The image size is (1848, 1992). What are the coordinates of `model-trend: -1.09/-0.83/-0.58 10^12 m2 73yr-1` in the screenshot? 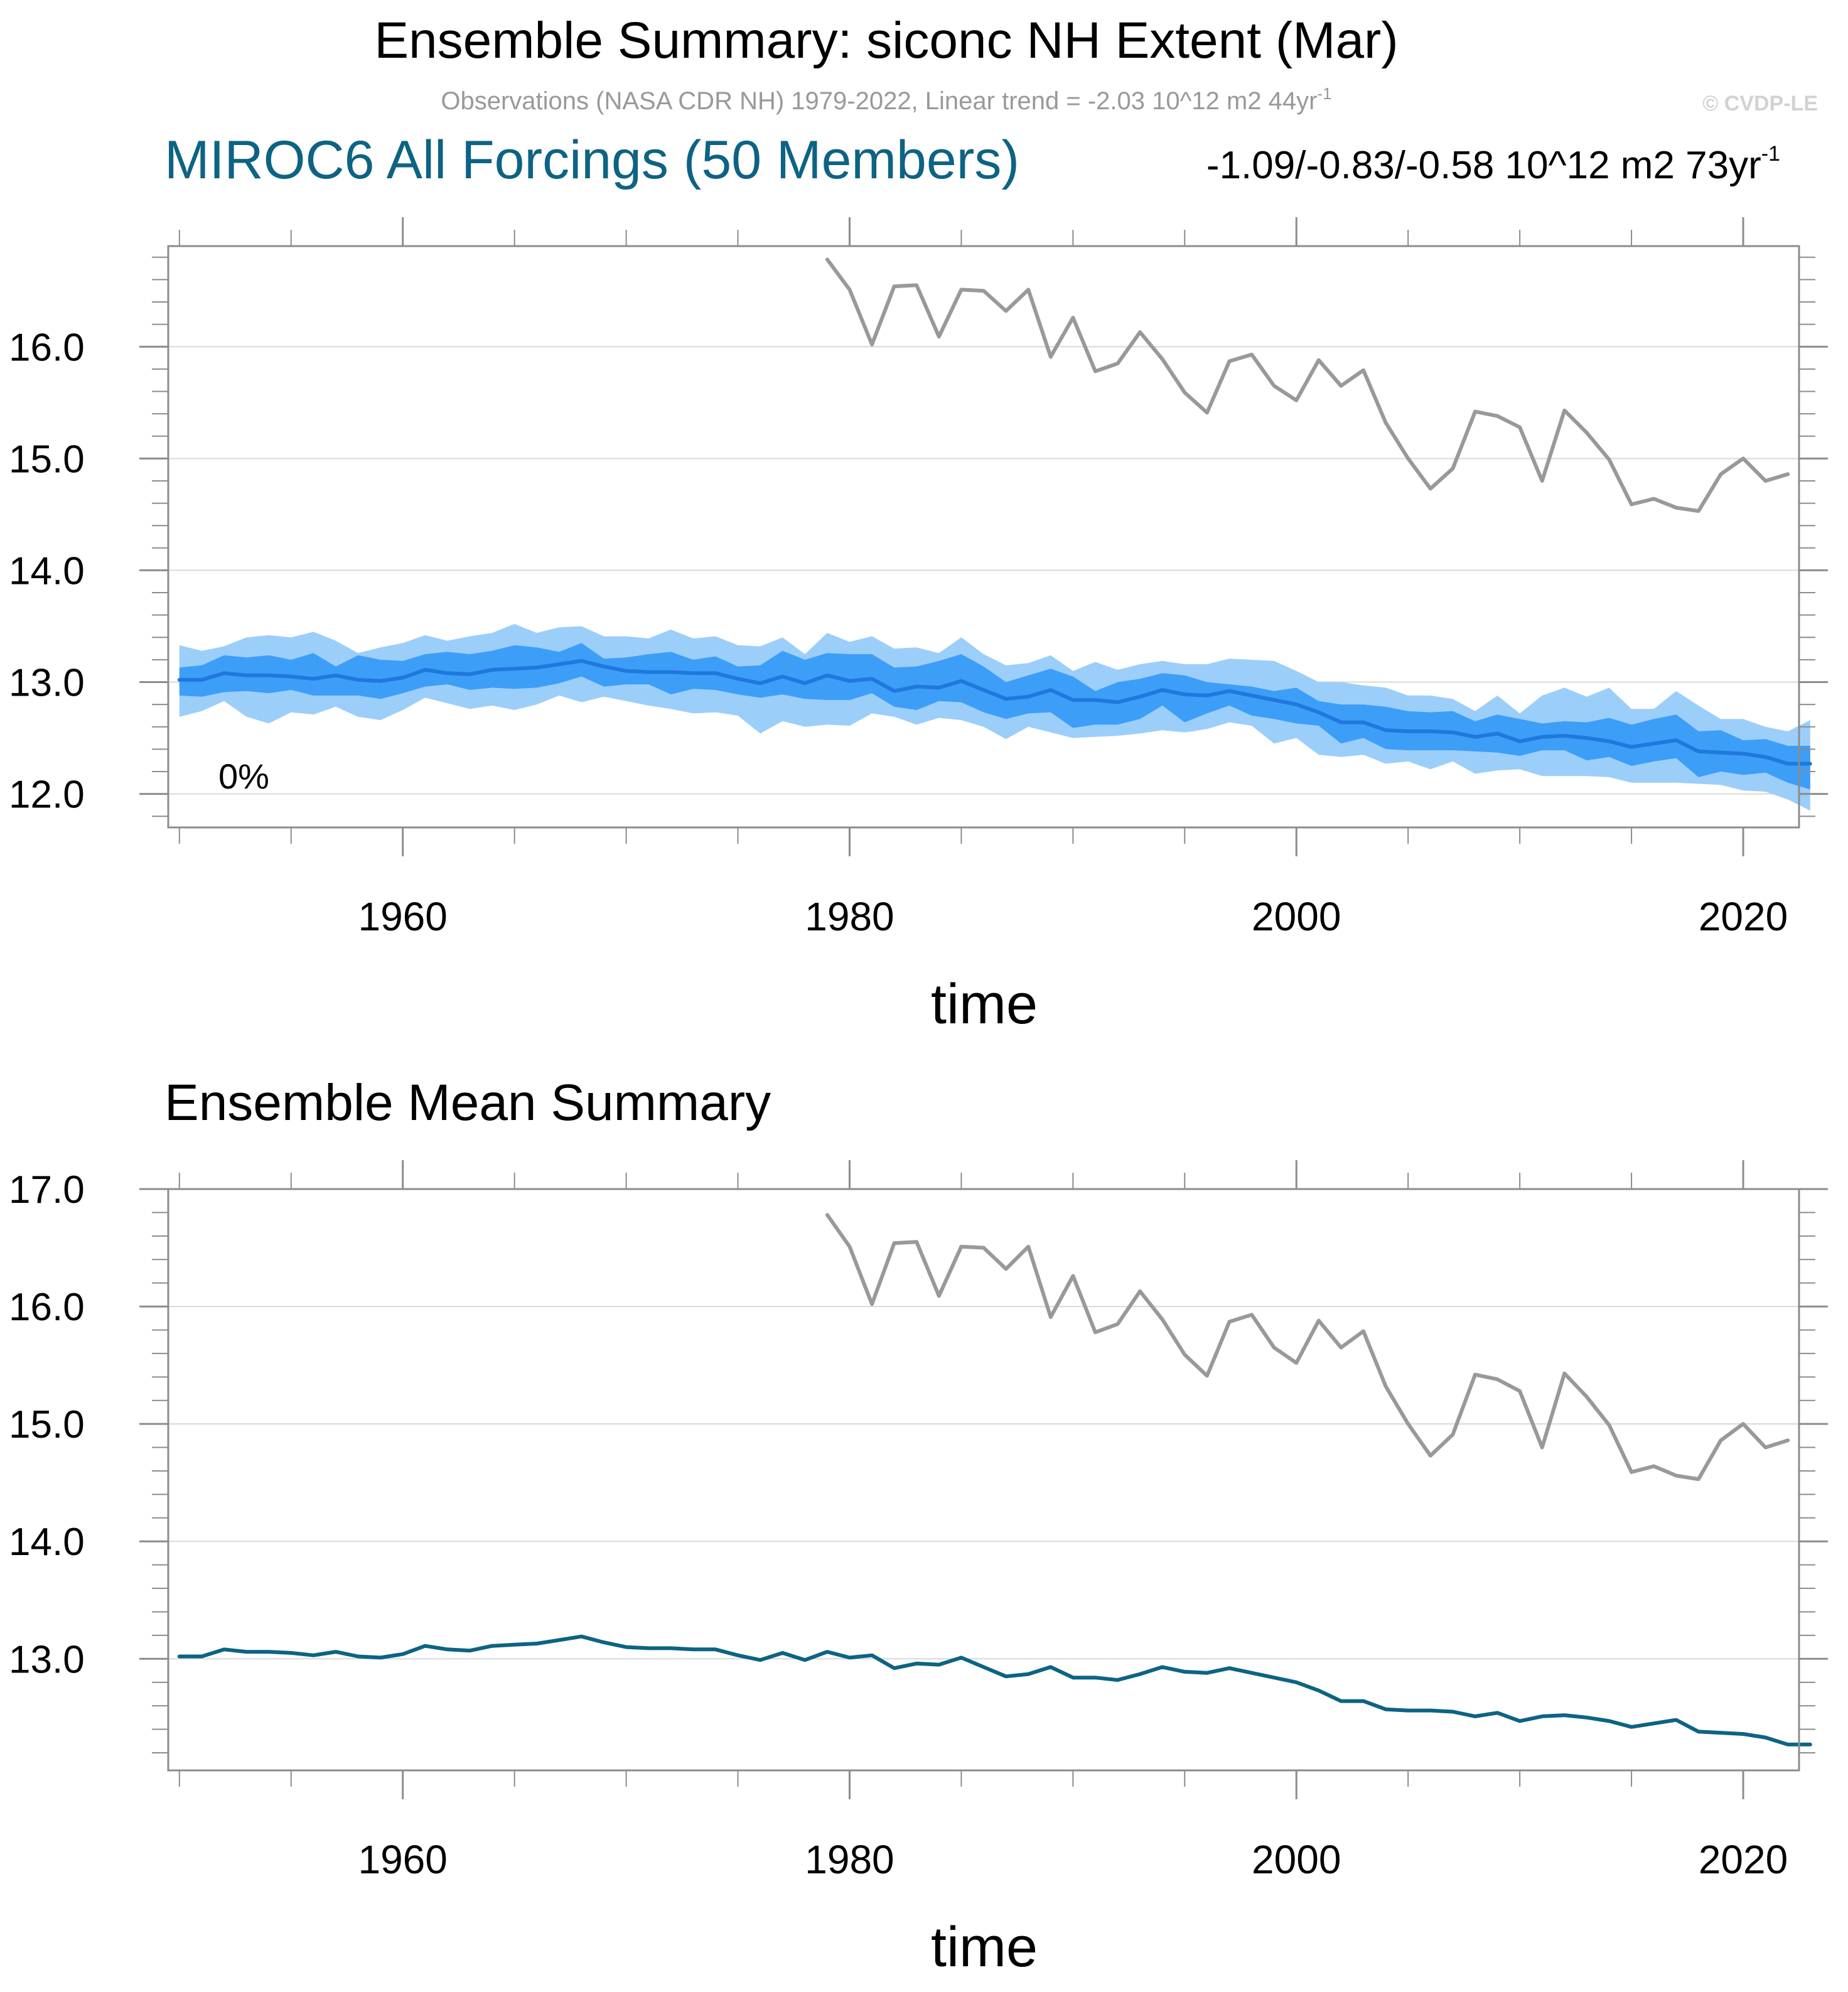 It's located at (1493, 164).